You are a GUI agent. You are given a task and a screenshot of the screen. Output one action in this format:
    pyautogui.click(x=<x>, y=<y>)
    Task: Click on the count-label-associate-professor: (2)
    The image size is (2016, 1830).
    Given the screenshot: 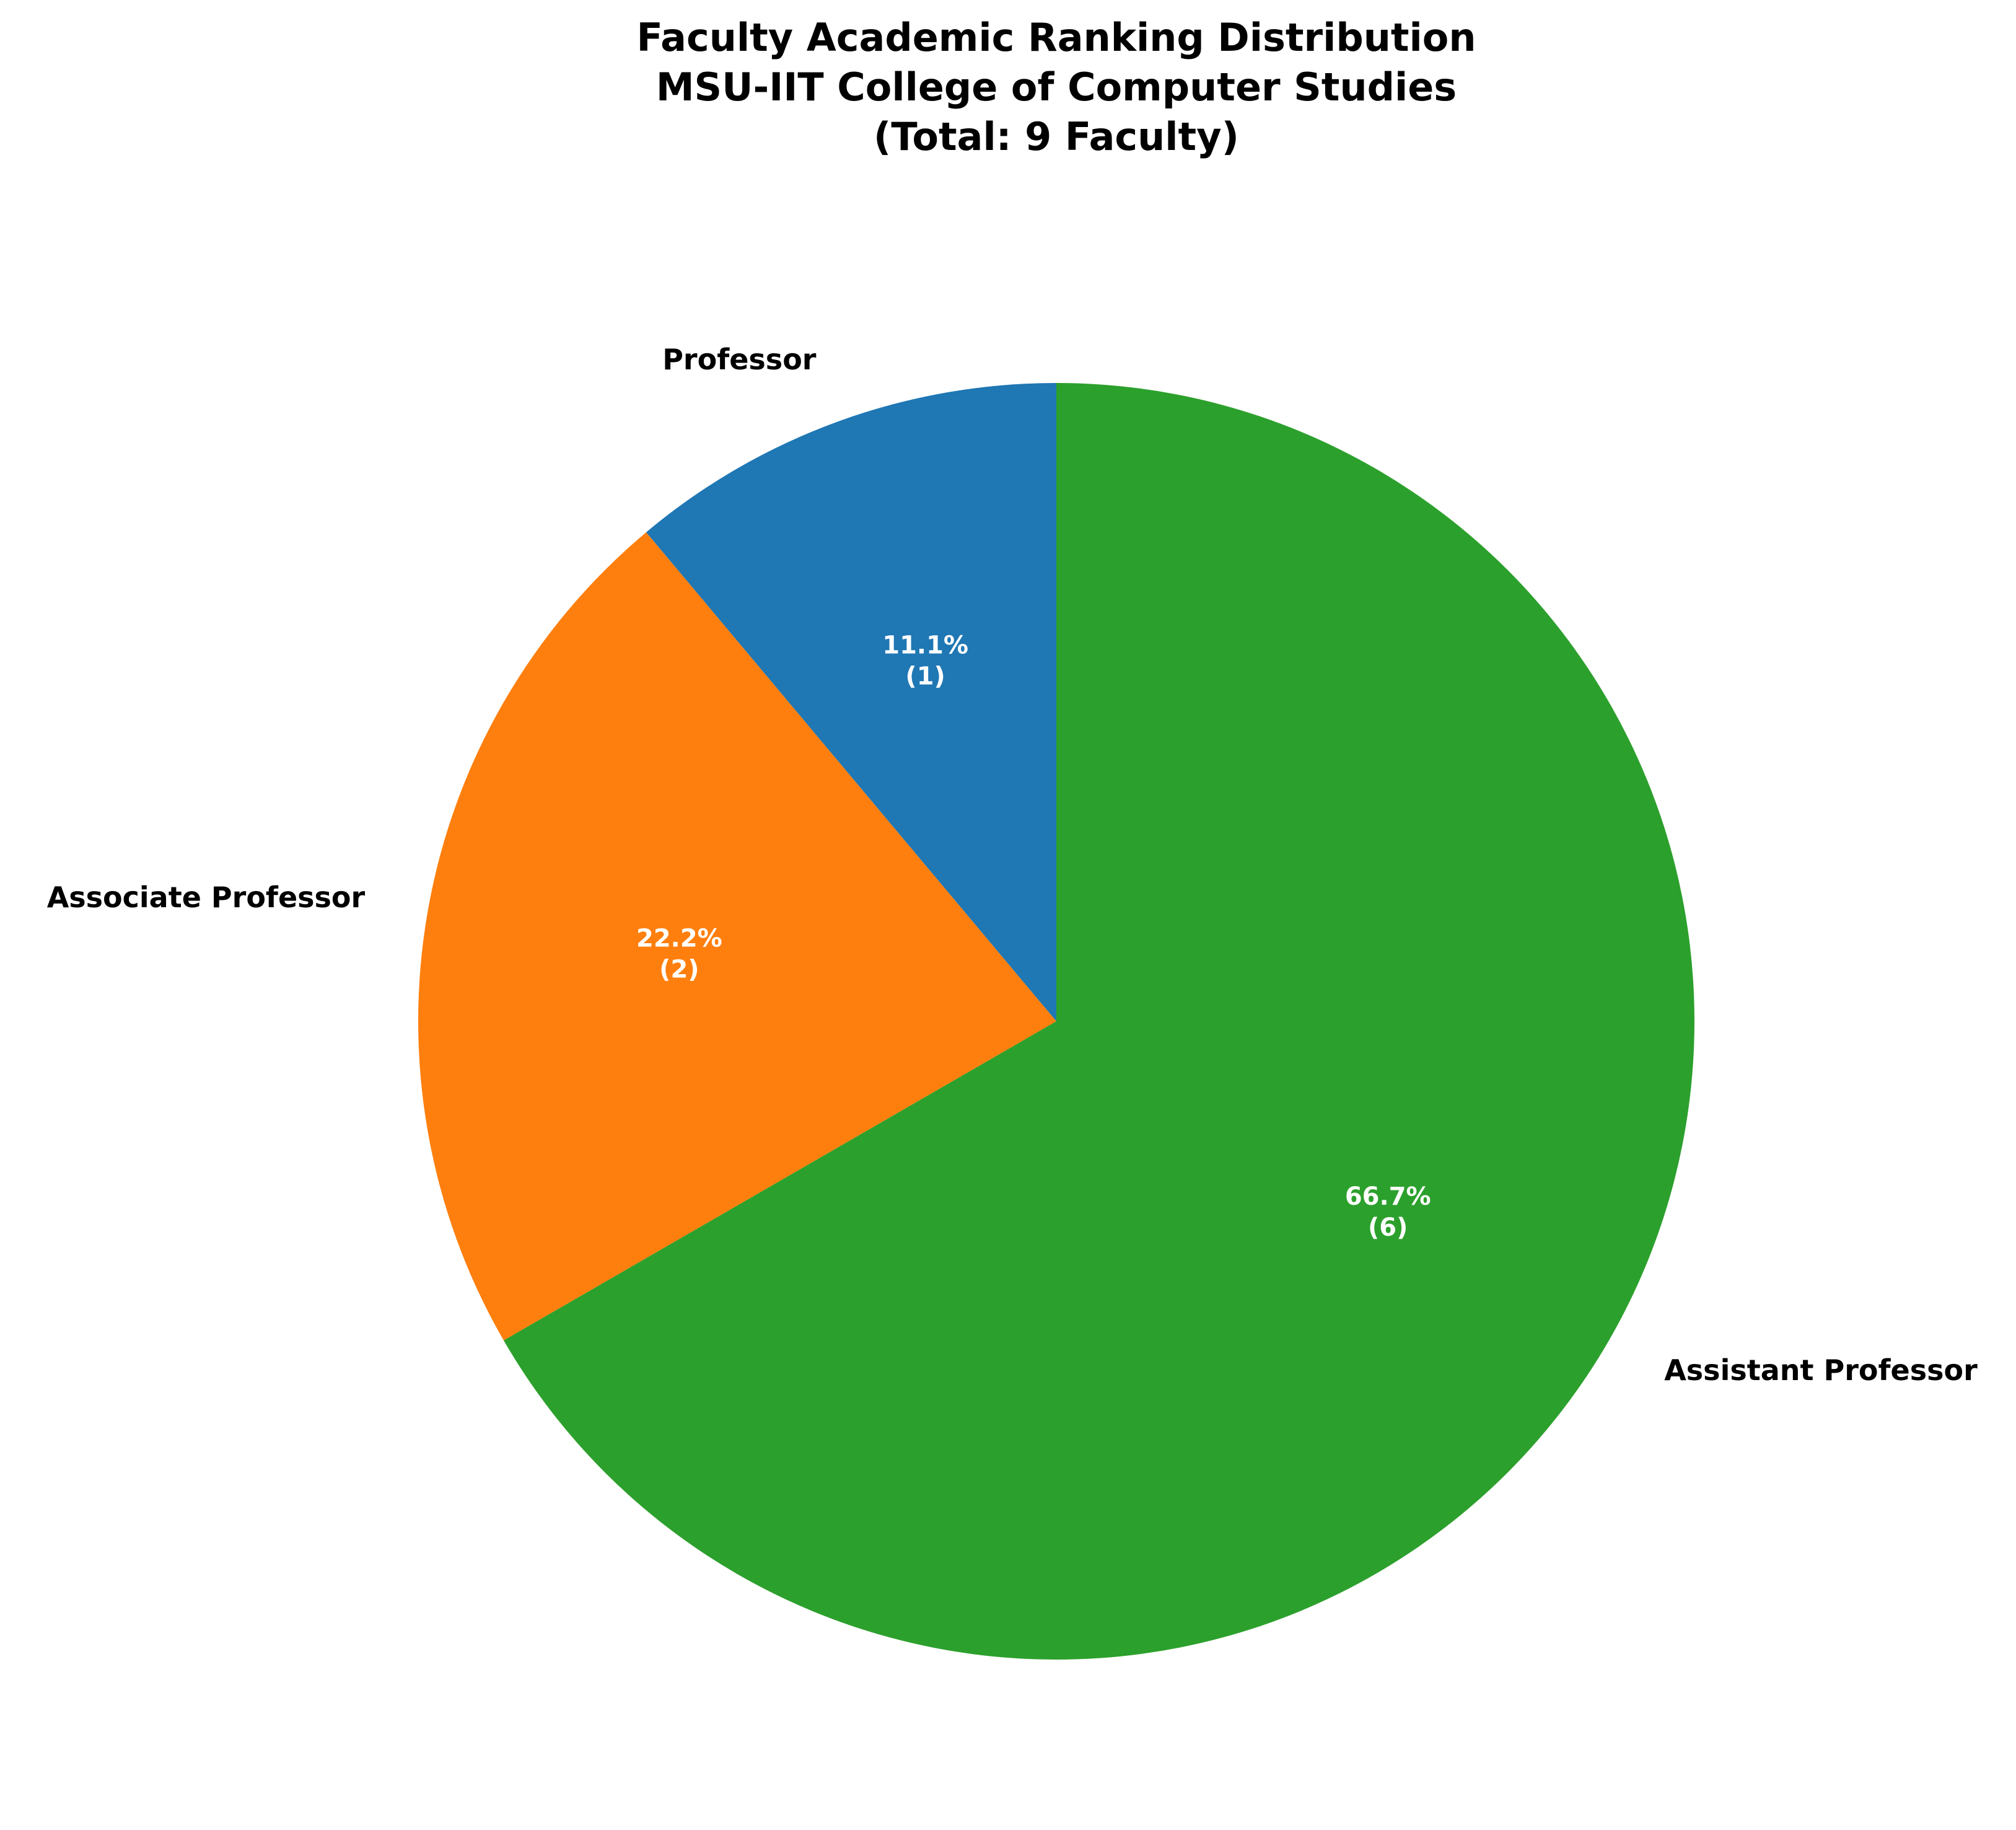 What is the action you would take?
    pyautogui.click(x=679, y=970)
    